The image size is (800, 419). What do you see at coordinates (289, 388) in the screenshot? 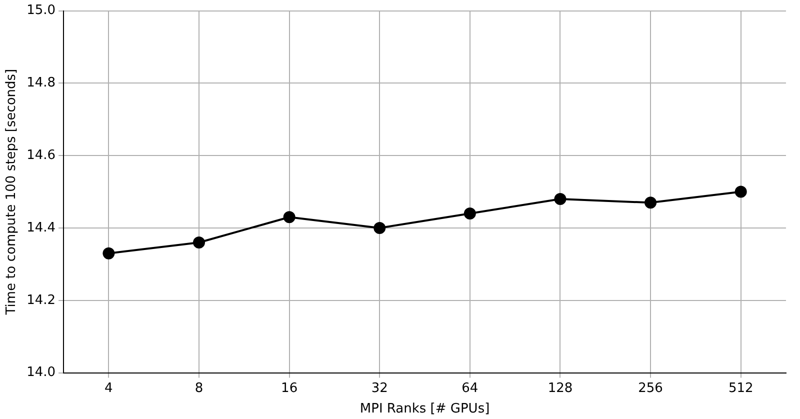
I see `x-tick-label: 16` at bounding box center [289, 388].